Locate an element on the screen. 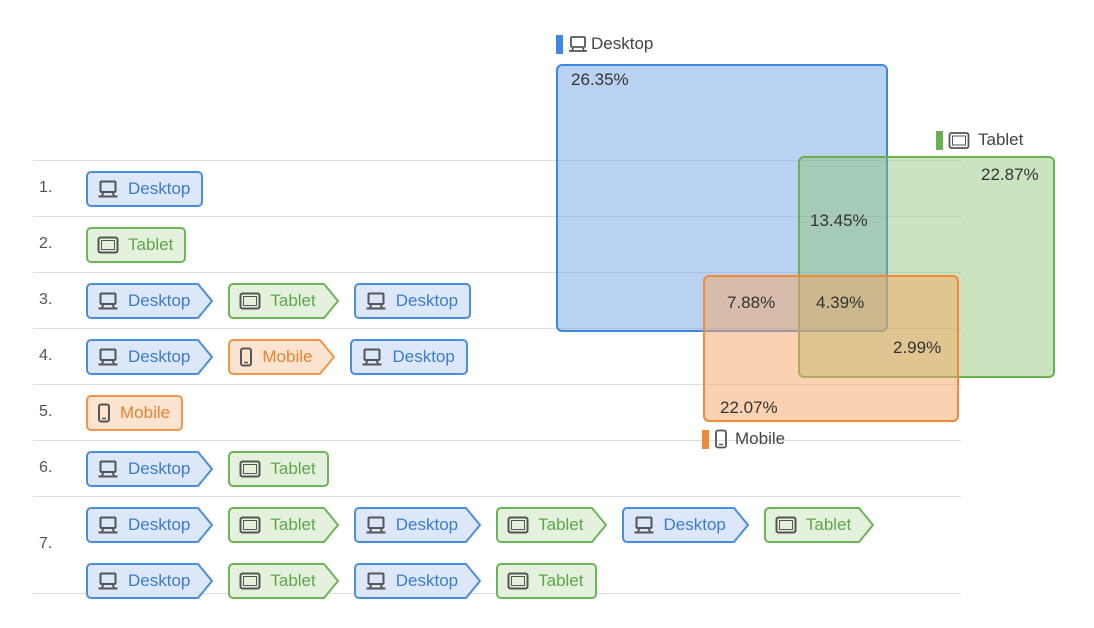 Image resolution: width=1094 pixels, height=628 pixels. path-row-number: 3. is located at coordinates (46, 299).